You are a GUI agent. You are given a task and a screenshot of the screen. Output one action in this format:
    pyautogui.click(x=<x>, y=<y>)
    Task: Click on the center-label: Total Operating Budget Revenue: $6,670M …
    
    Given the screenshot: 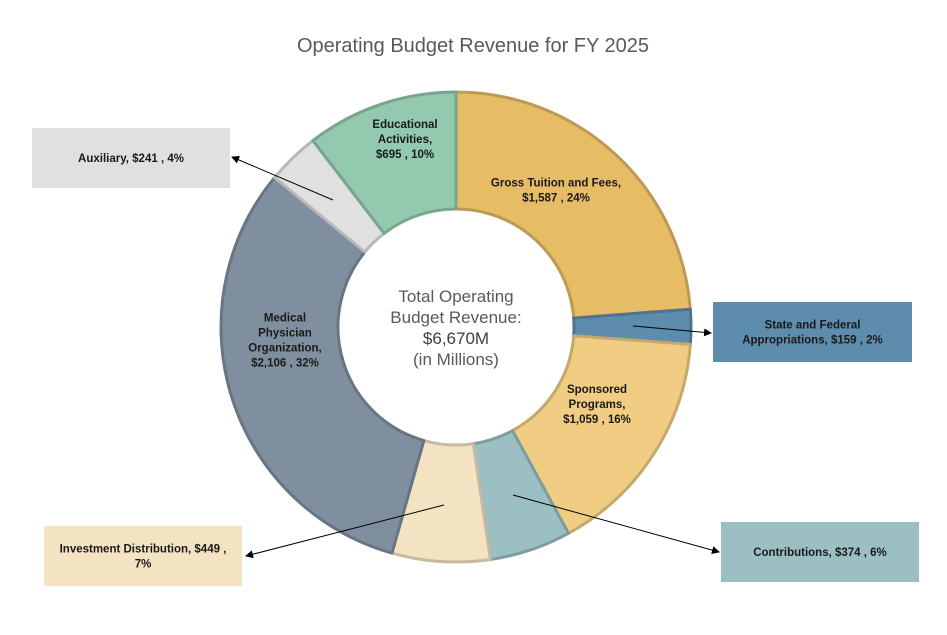 What is the action you would take?
    pyautogui.click(x=455, y=328)
    